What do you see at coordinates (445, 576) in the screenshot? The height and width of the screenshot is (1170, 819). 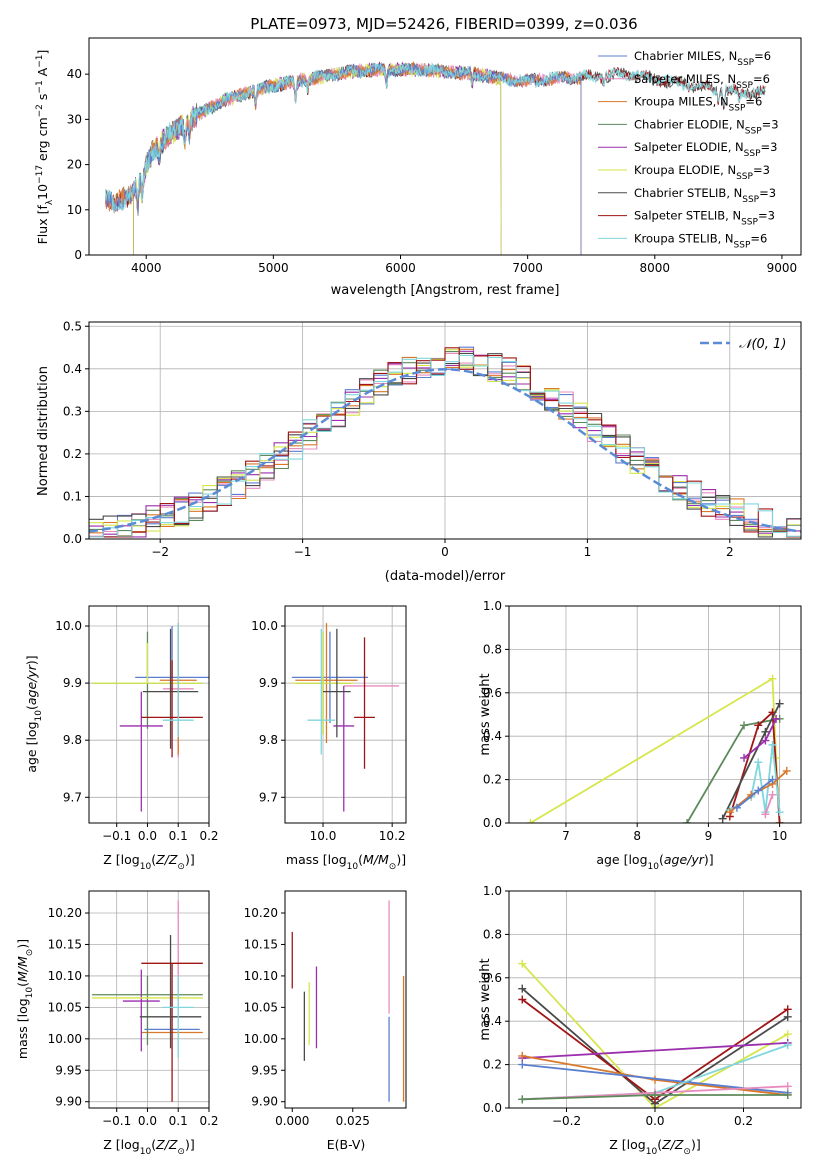 I see `x-axis-label: (data-model)/error` at bounding box center [445, 576].